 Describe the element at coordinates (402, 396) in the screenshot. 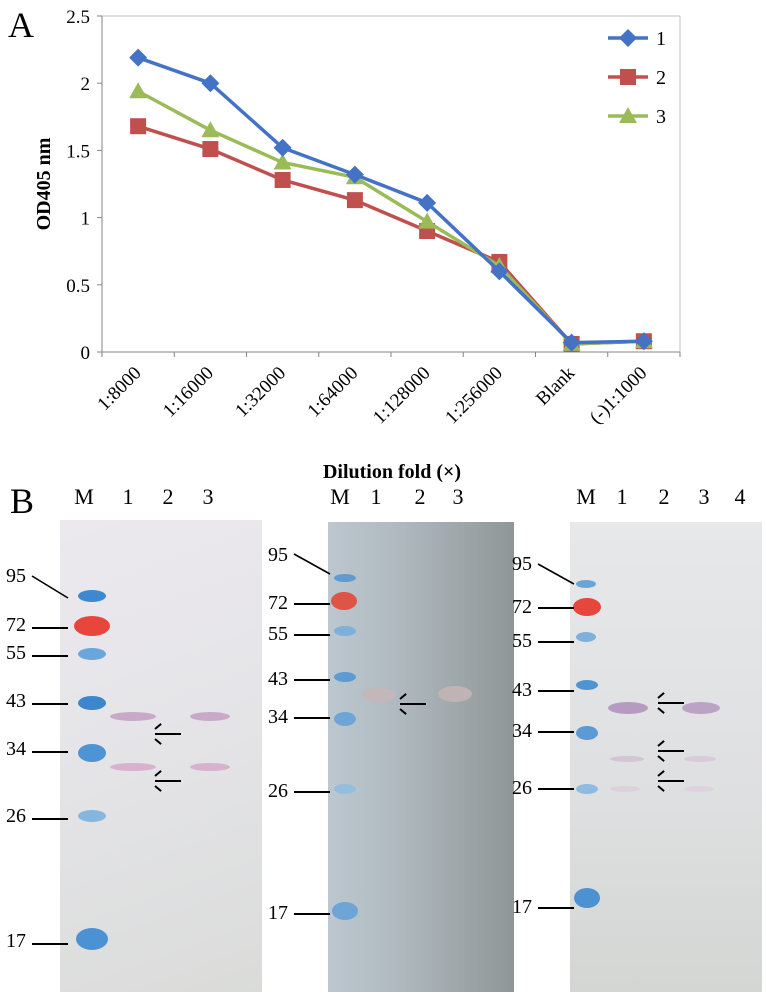

I see `x-tick-label: 1:128000` at that location.